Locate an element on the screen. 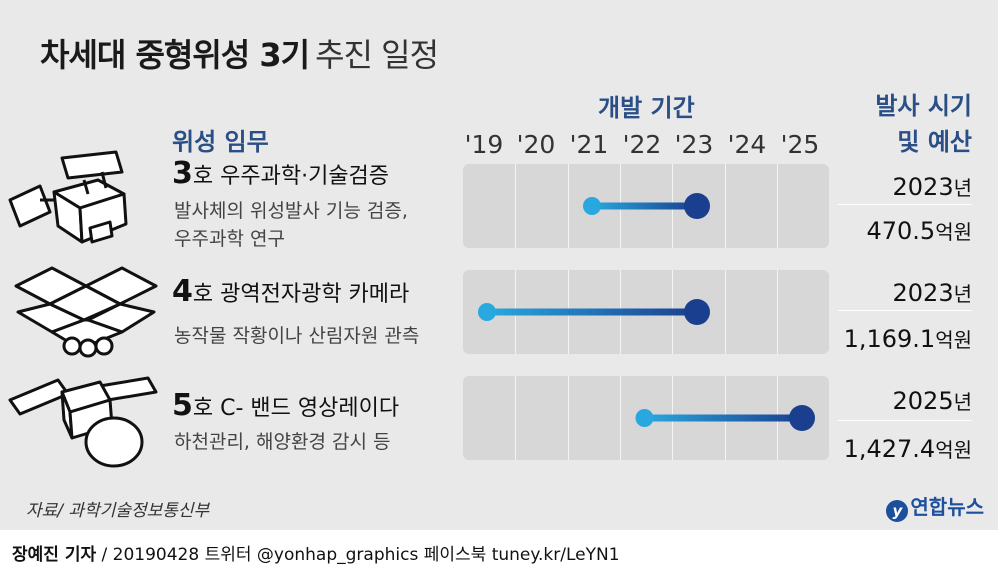  page-title: 차세대 중형위성 3기 추진 일정 is located at coordinates (239, 53).